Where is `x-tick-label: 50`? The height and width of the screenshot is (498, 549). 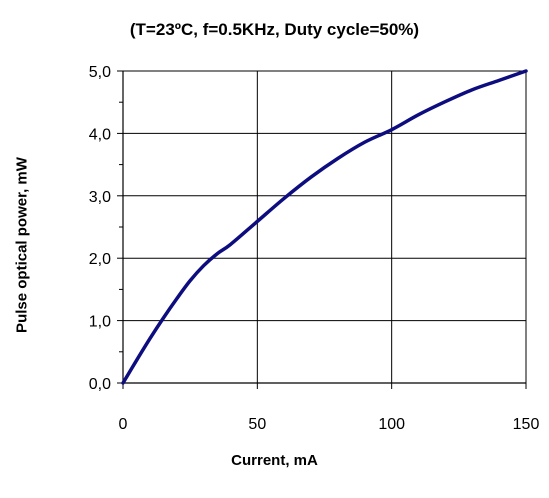 x-tick-label: 50 is located at coordinates (257, 424).